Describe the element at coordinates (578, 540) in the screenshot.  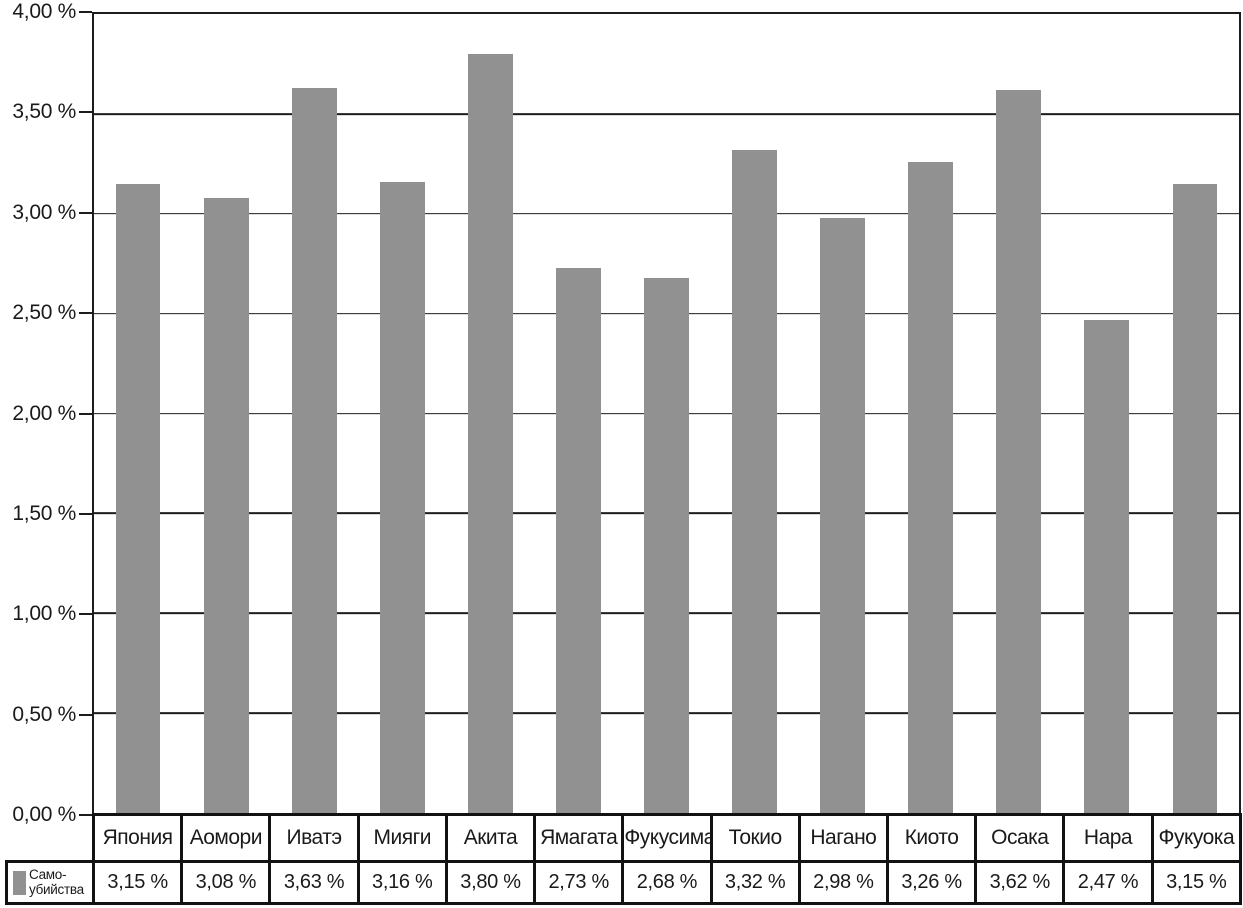
I see `bar-Ямагата` at that location.